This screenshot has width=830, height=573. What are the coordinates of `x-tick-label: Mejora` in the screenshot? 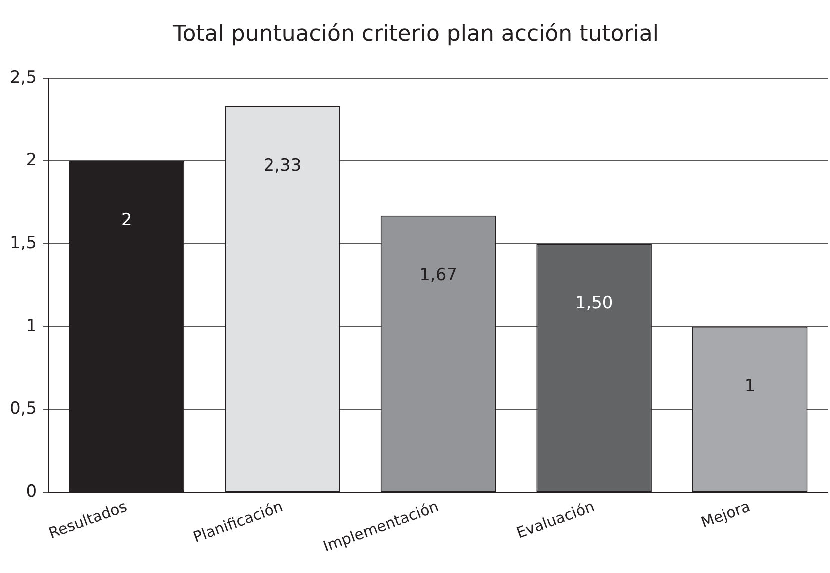 It's located at (725, 514).